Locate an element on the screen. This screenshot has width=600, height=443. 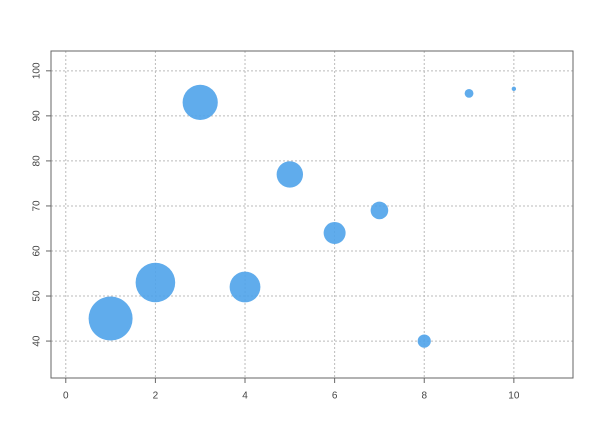
y-tick-label: 70 is located at coordinates (37, 206).